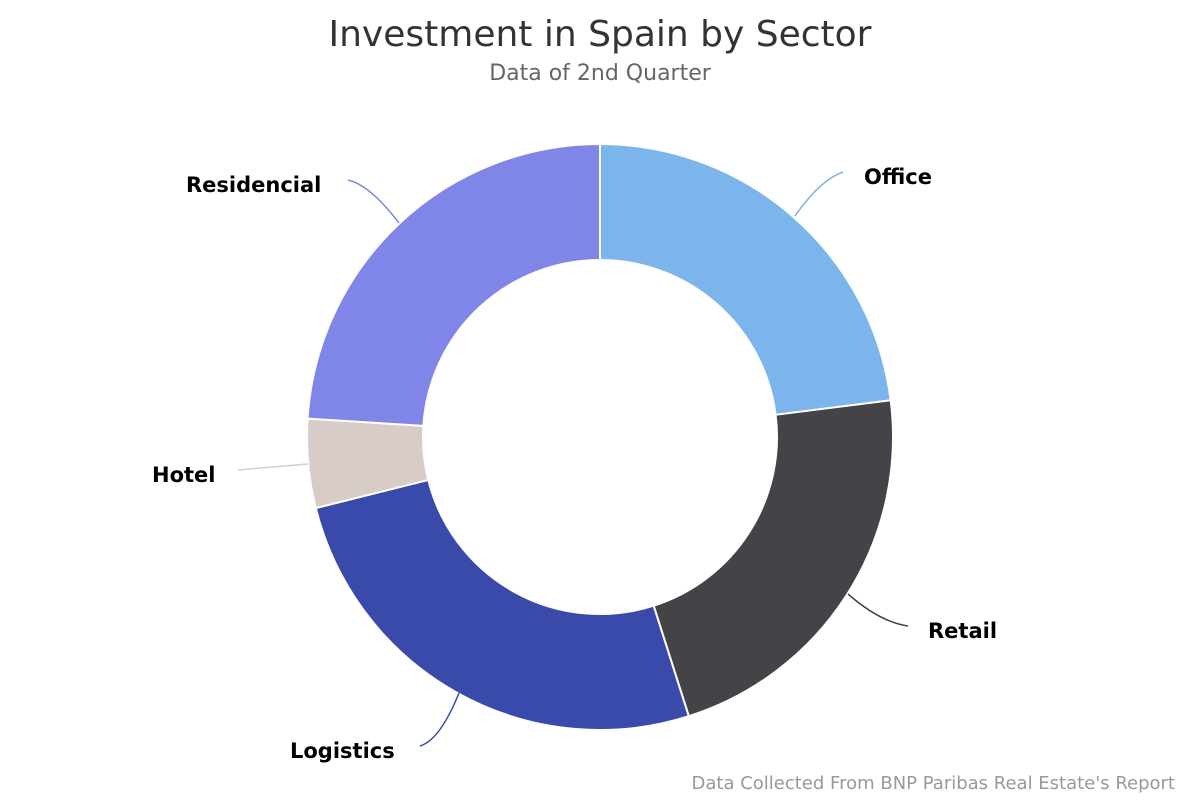 The width and height of the screenshot is (1200, 800). I want to click on slice-residencial, so click(453, 285).